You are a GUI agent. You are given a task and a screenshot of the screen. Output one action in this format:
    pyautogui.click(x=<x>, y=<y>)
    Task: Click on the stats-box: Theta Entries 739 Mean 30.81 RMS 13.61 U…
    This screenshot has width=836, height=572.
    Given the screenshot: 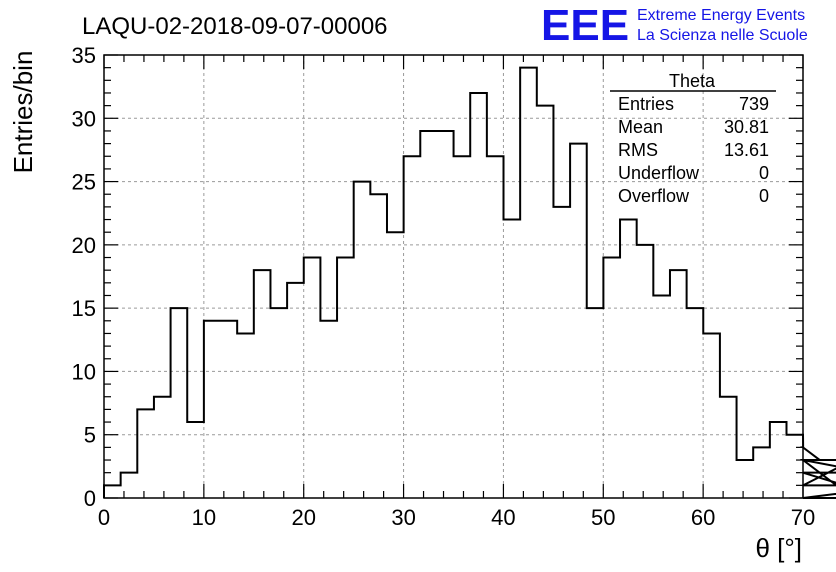 What is the action you would take?
    pyautogui.click(x=693, y=138)
    